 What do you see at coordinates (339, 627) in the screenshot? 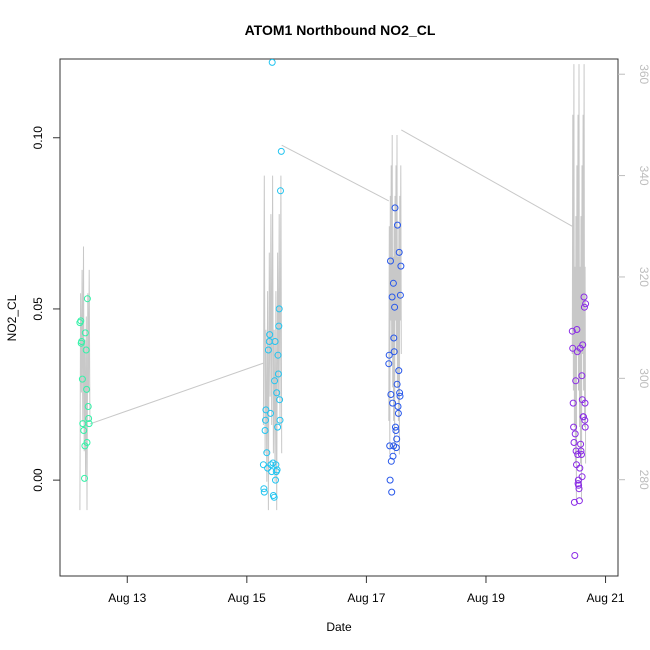
I see `x-axis-label: Date` at bounding box center [339, 627].